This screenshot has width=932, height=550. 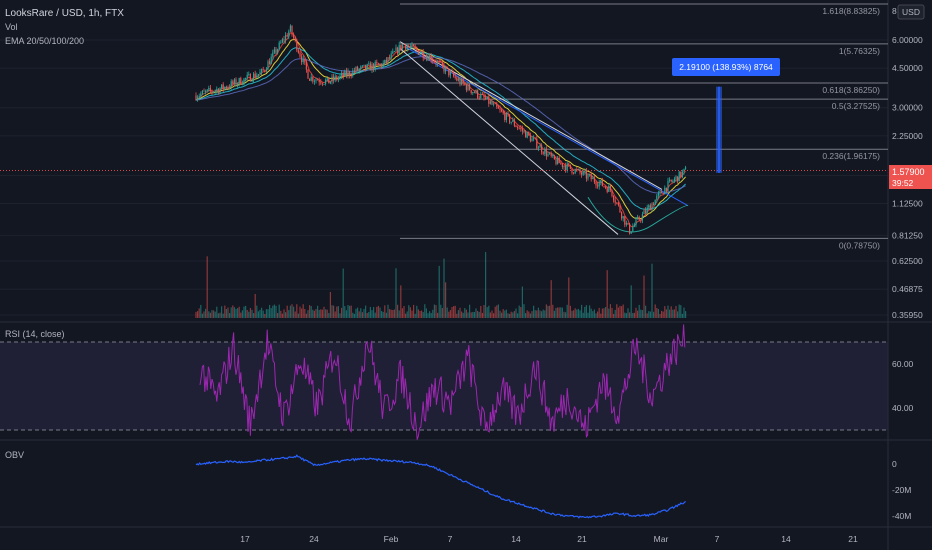 I want to click on currency-button-label: USD, so click(x=911, y=12).